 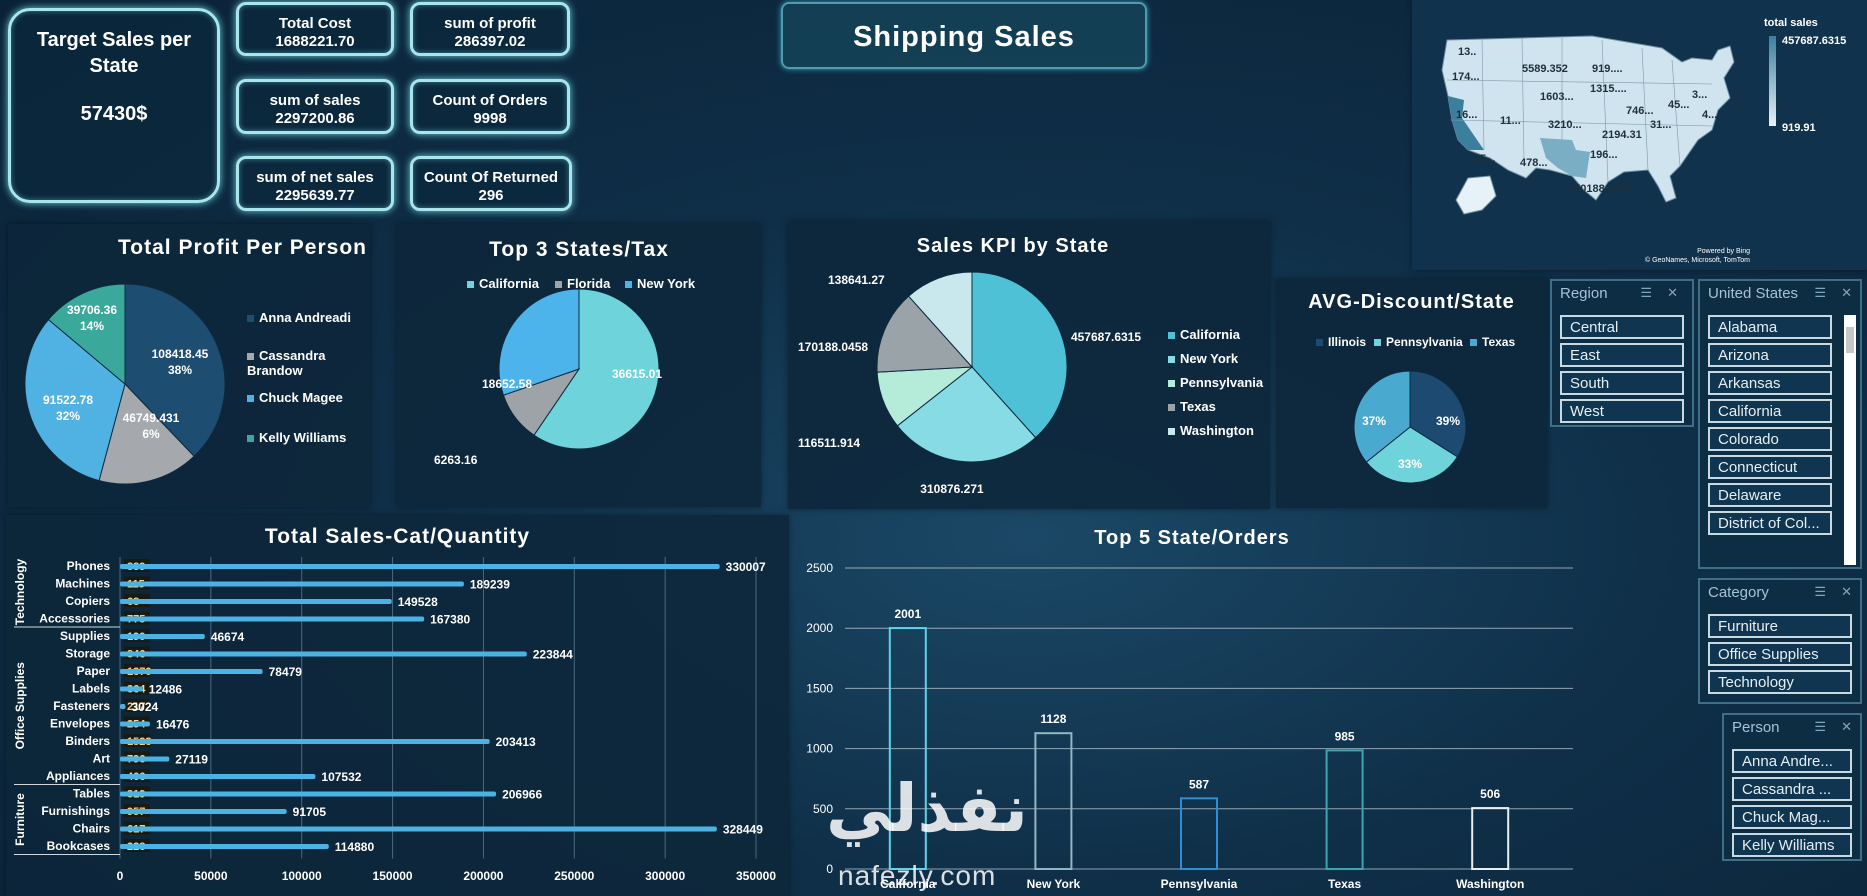 I want to click on bar-washington, so click(x=1490, y=839).